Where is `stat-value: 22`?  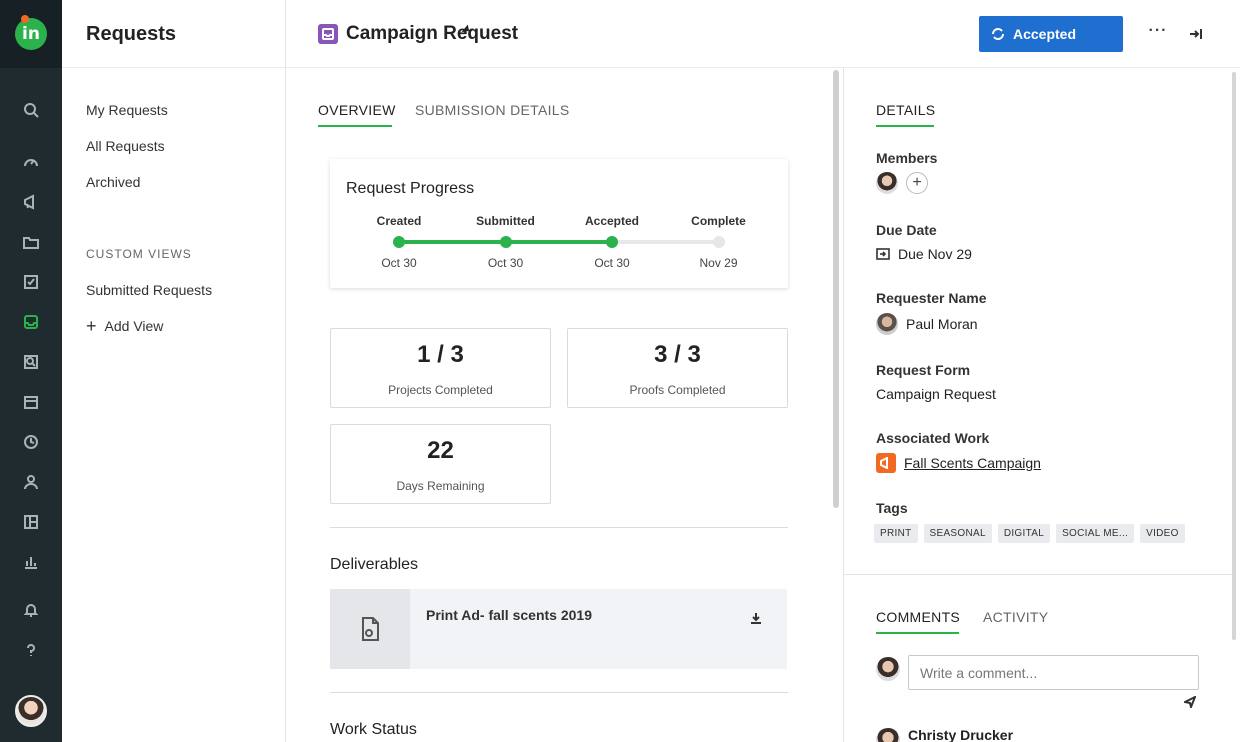
stat-value: 22 is located at coordinates (440, 450).